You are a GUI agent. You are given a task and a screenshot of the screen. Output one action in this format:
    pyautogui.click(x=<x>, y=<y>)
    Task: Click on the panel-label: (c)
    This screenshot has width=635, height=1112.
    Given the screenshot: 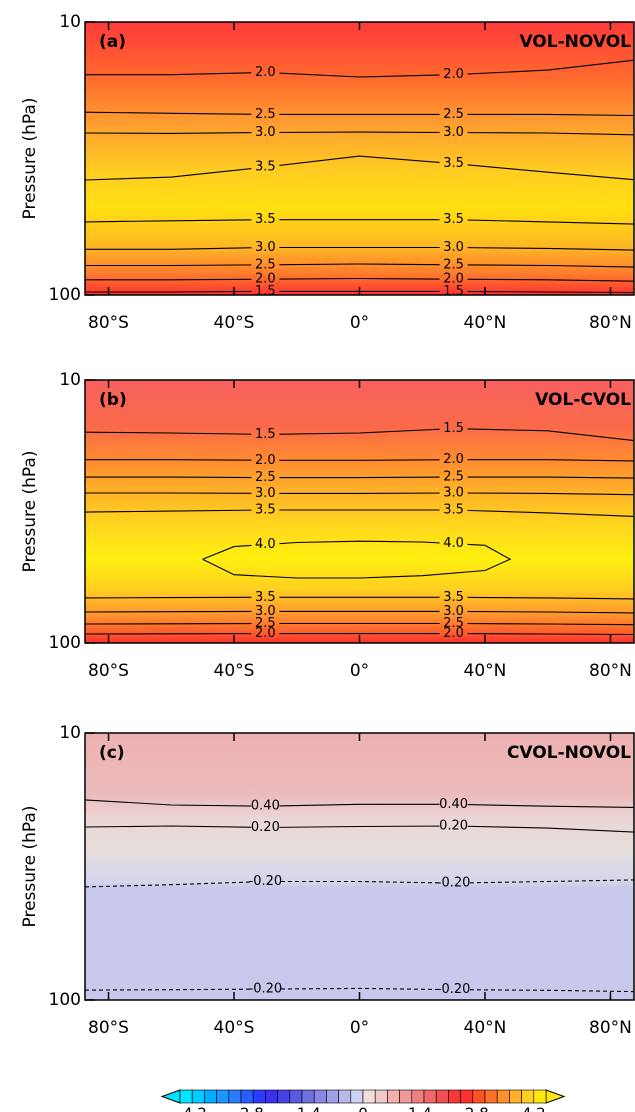 What is the action you would take?
    pyautogui.click(x=112, y=753)
    